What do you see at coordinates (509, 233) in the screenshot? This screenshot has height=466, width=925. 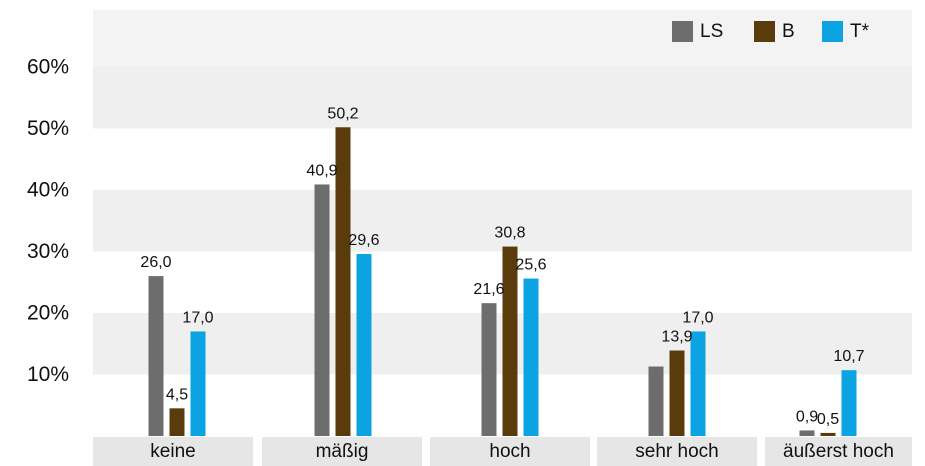 I see `data-label: 30,8` at bounding box center [509, 233].